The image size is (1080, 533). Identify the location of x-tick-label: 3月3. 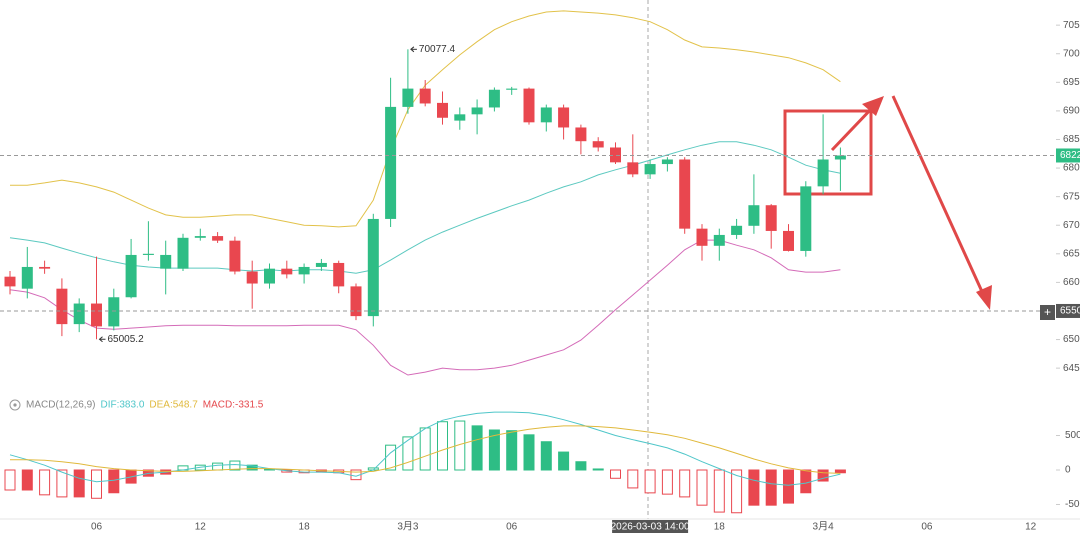
(408, 527).